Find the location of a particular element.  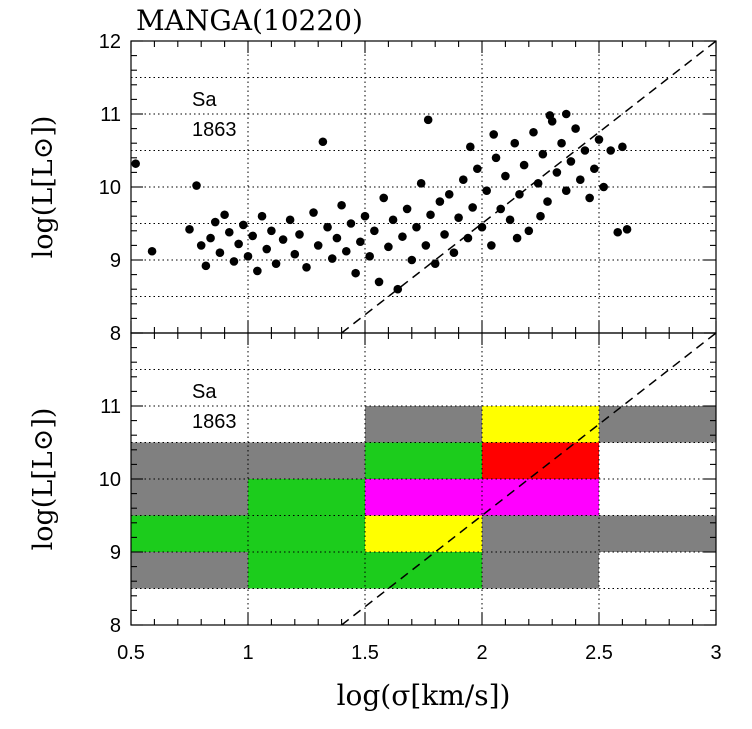

x-tick-label: 0.5 is located at coordinates (131, 653).